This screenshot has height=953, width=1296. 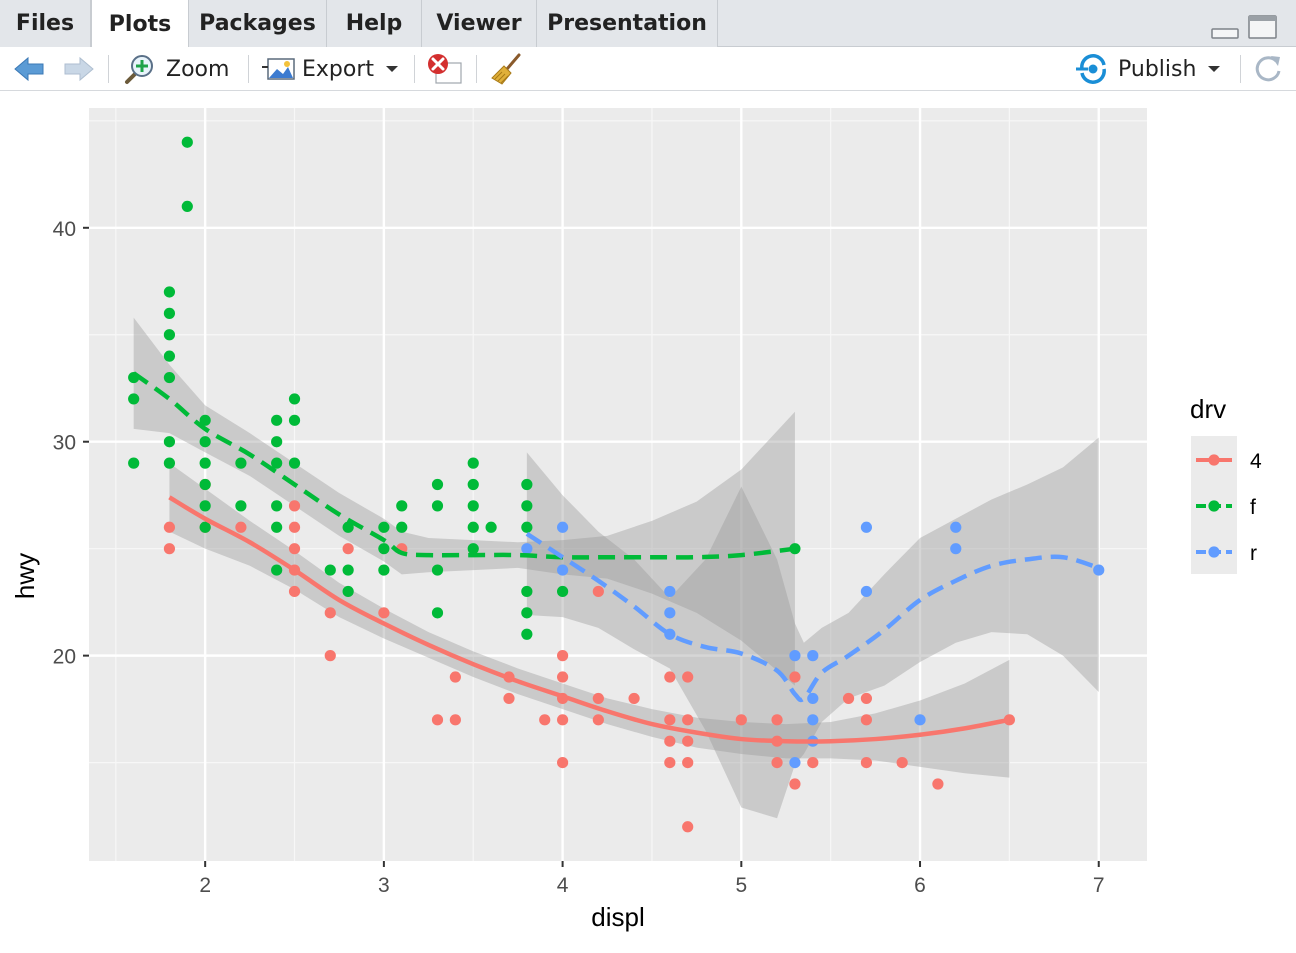 What do you see at coordinates (563, 885) in the screenshot?
I see `x-tick-label: 4` at bounding box center [563, 885].